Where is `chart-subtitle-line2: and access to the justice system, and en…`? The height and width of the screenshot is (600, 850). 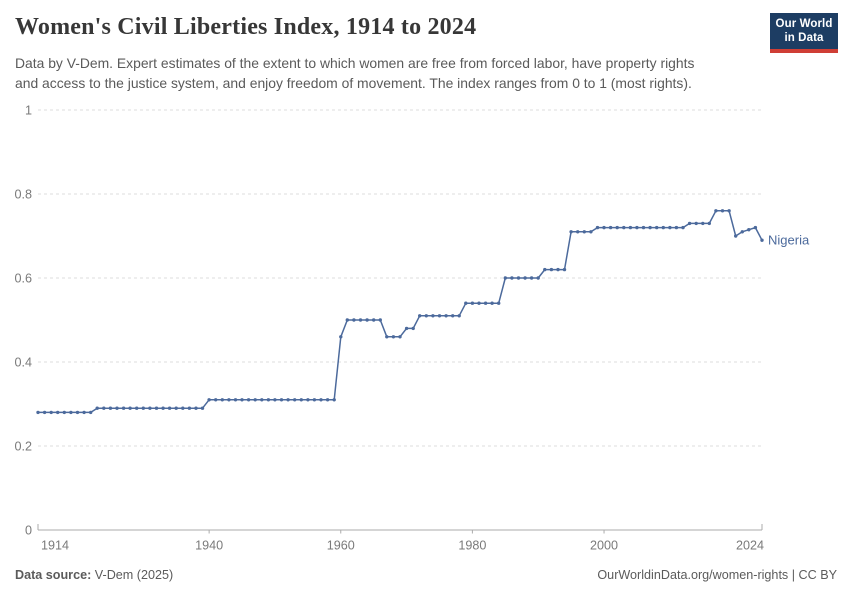 chart-subtitle-line2: and access to the justice system, and en… is located at coordinates (353, 83).